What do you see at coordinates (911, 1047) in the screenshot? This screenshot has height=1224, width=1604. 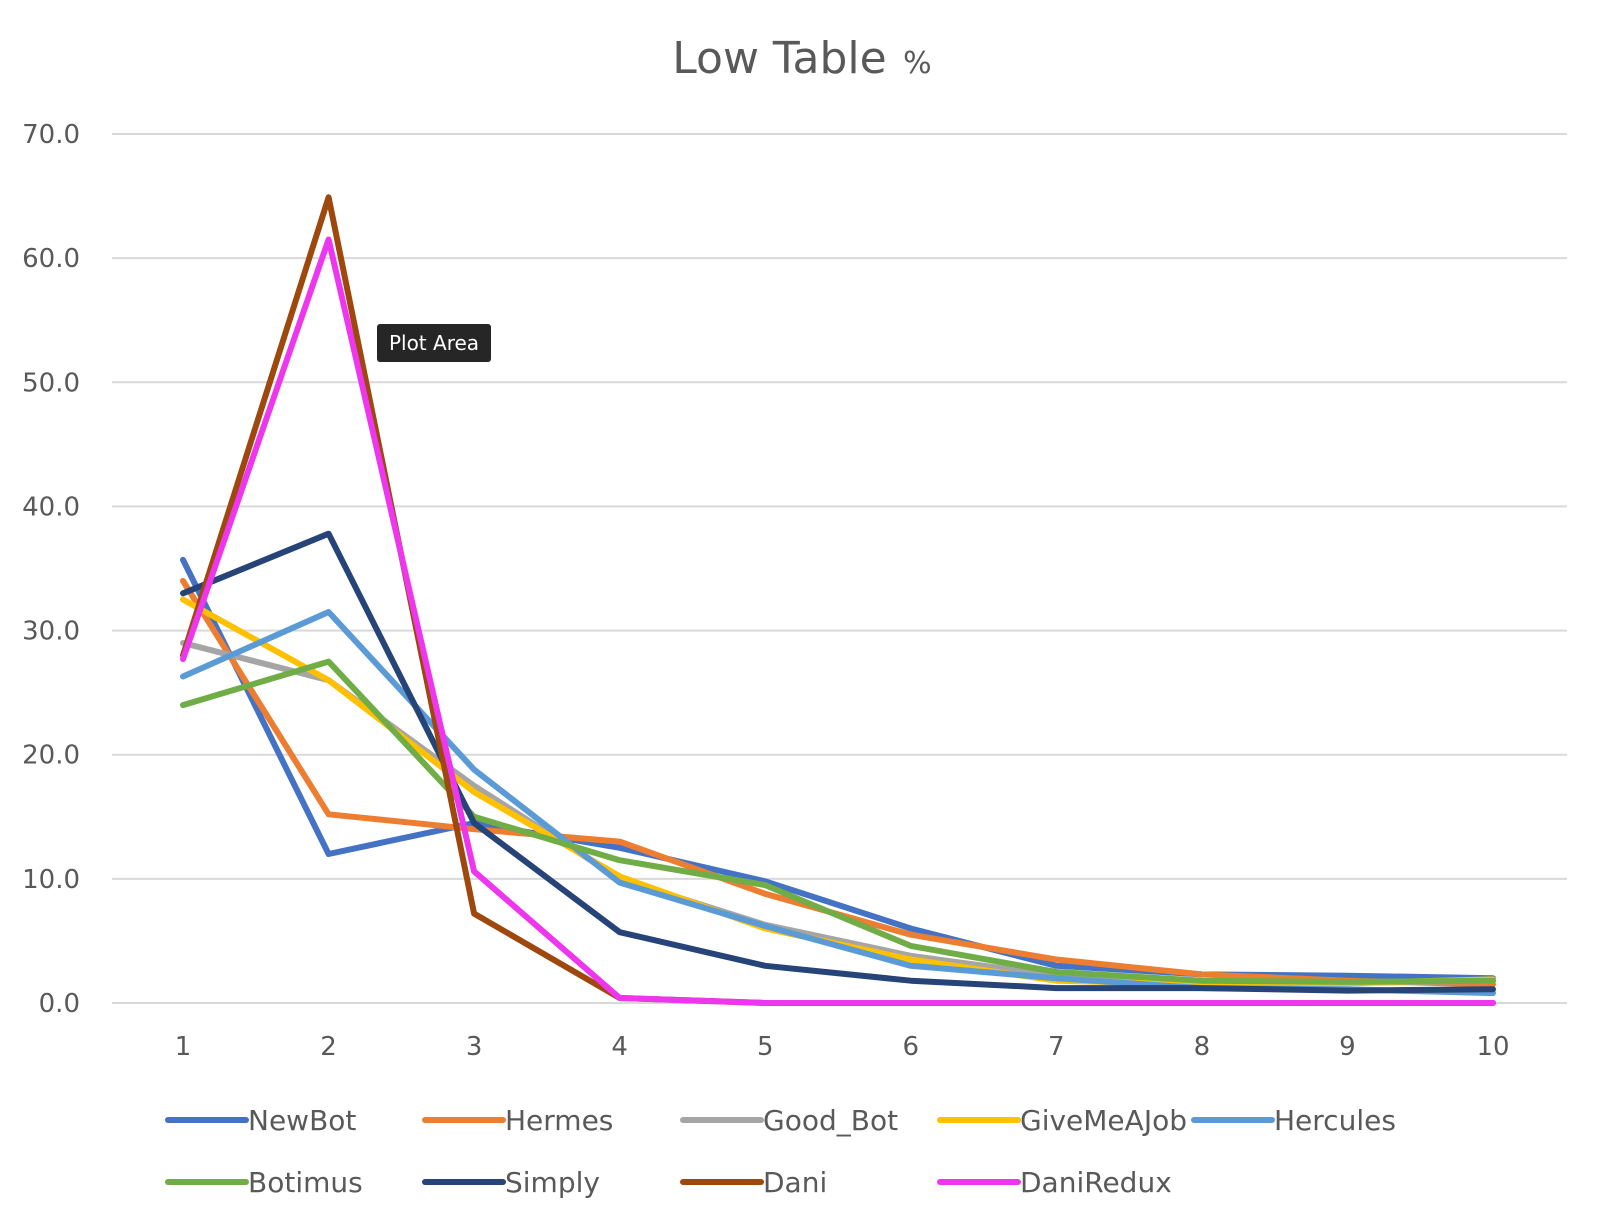 I see `x-tick-label: 6` at bounding box center [911, 1047].